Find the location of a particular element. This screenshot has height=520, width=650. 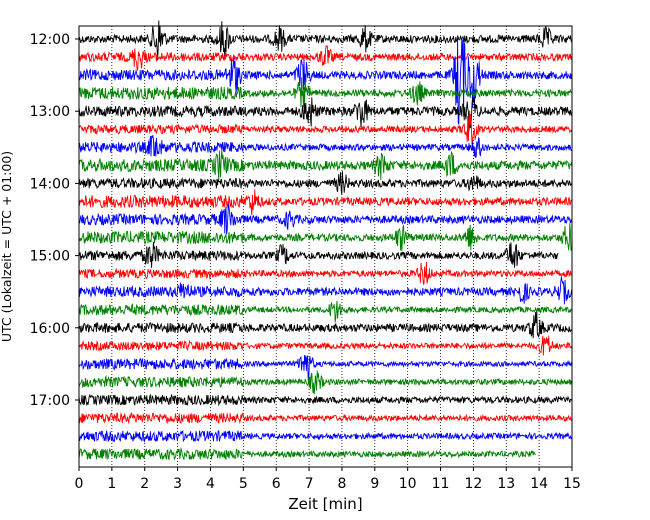

x-tick-label: 9 is located at coordinates (374, 484).